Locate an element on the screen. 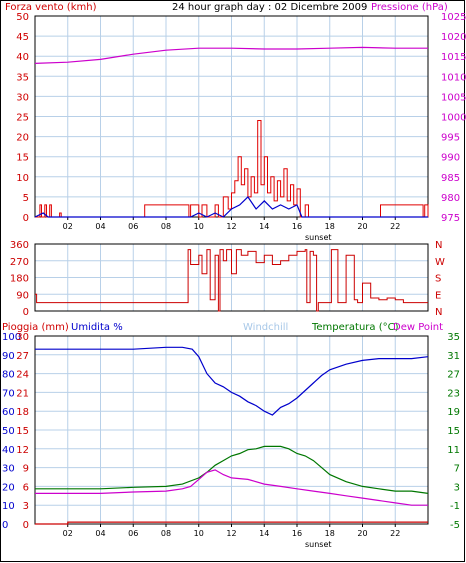  pressure-tick-label: 995 is located at coordinates (450, 138).